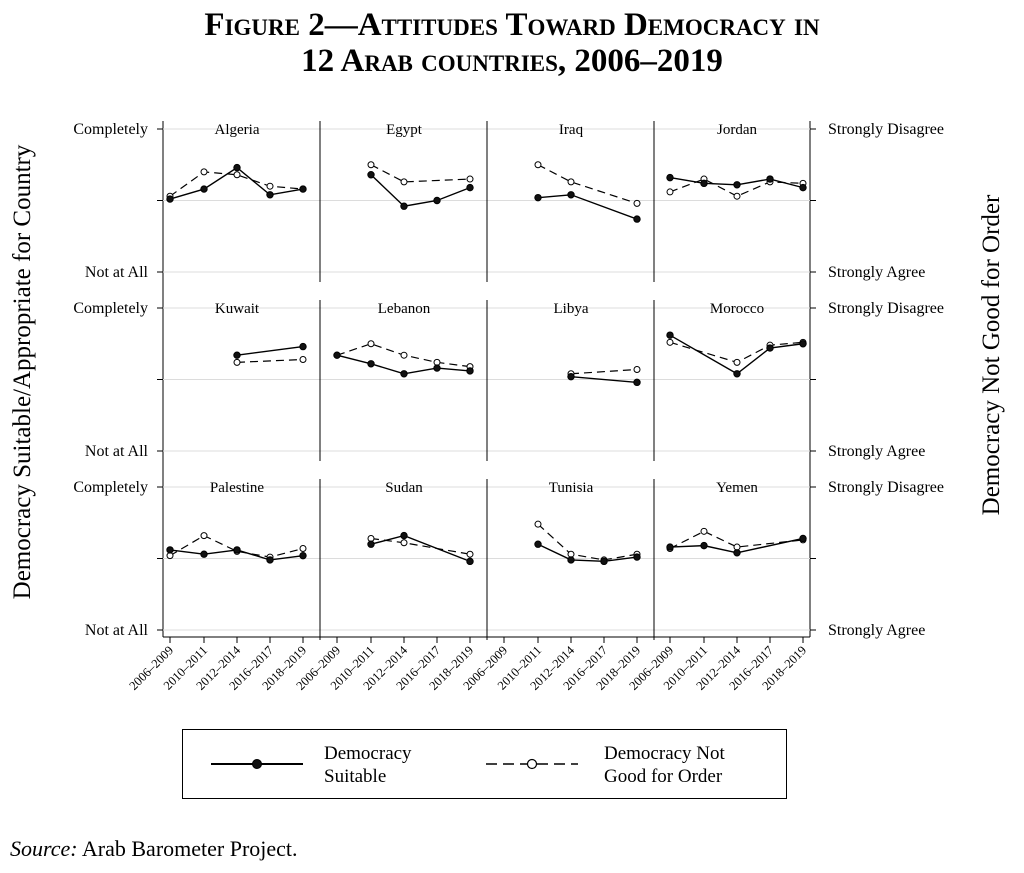 The width and height of the screenshot is (1024, 873). What do you see at coordinates (571, 488) in the screenshot?
I see `panel-title-tunisia: Tunisia` at bounding box center [571, 488].